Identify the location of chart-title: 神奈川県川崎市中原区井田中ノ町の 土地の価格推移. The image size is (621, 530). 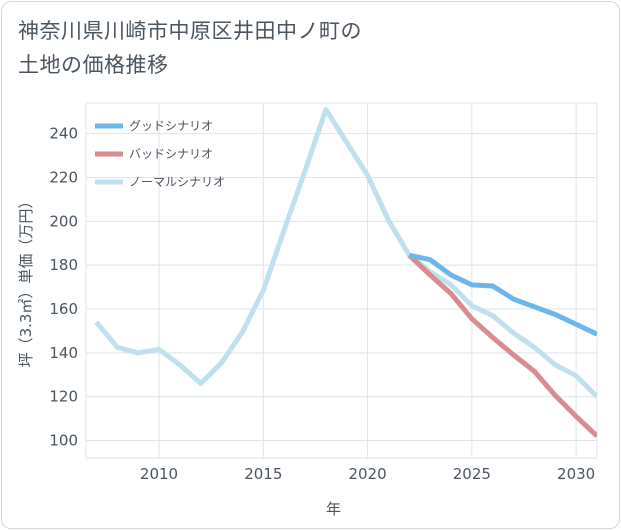
(298, 48).